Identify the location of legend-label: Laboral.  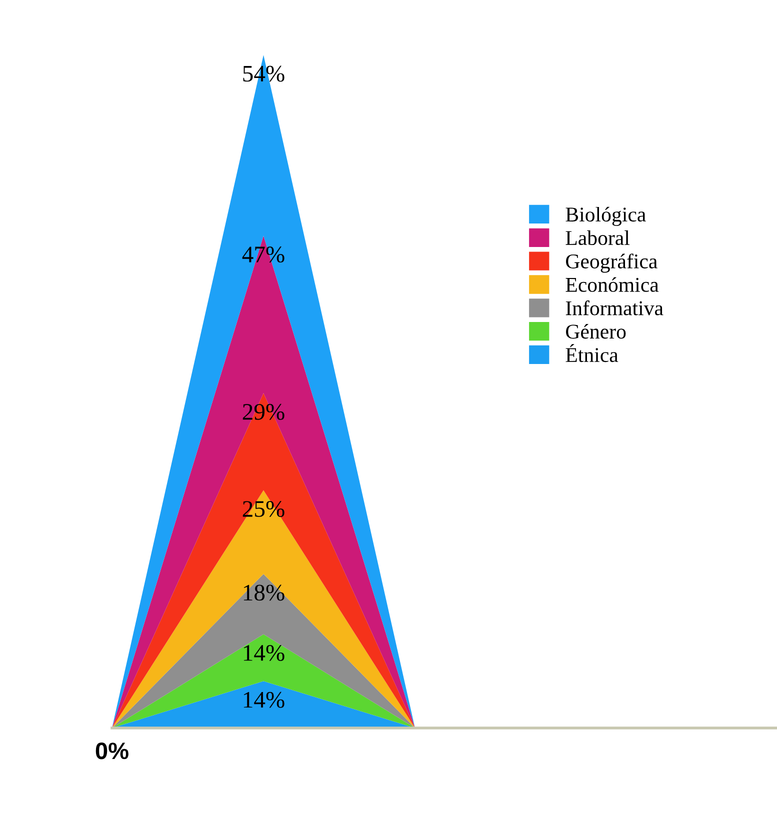
(598, 238).